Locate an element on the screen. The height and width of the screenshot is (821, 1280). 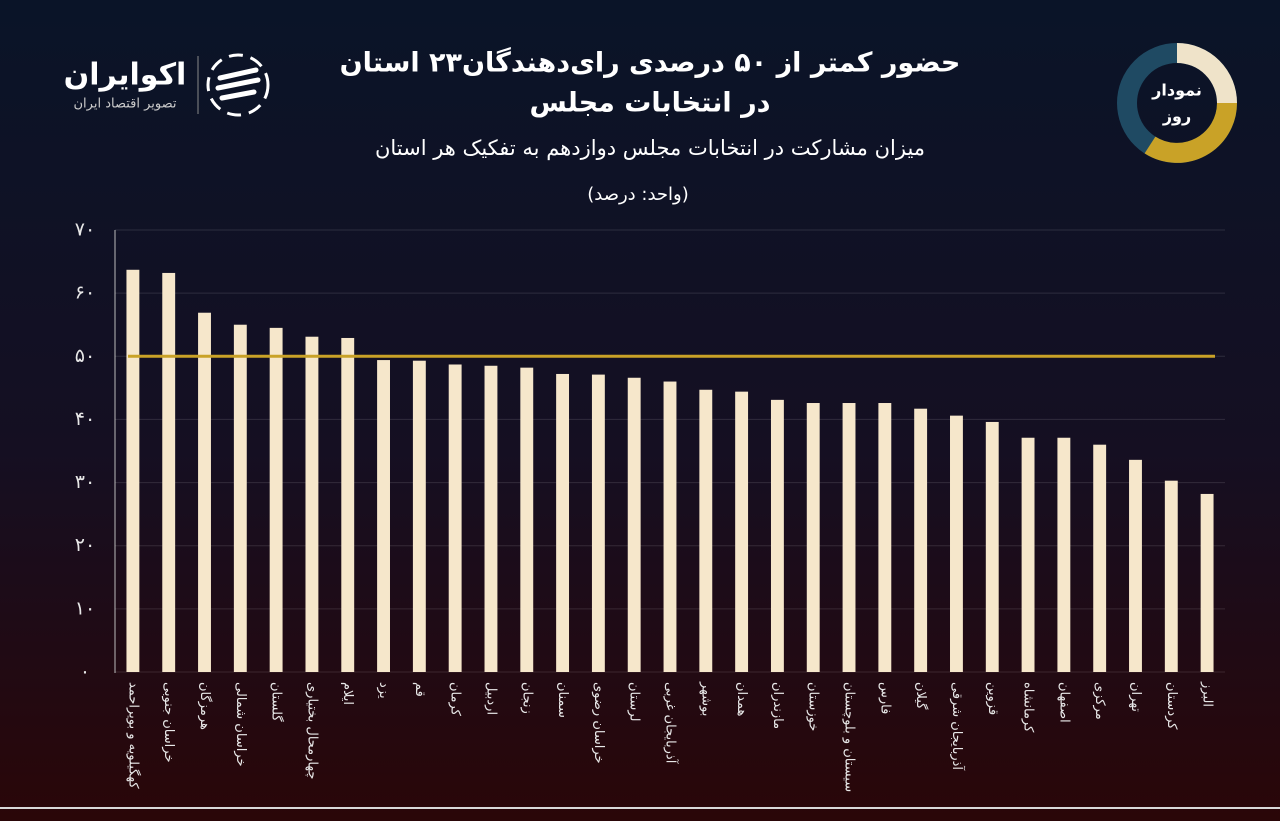
x-tick-label: آذربایجان غربی is located at coordinates (671, 723).